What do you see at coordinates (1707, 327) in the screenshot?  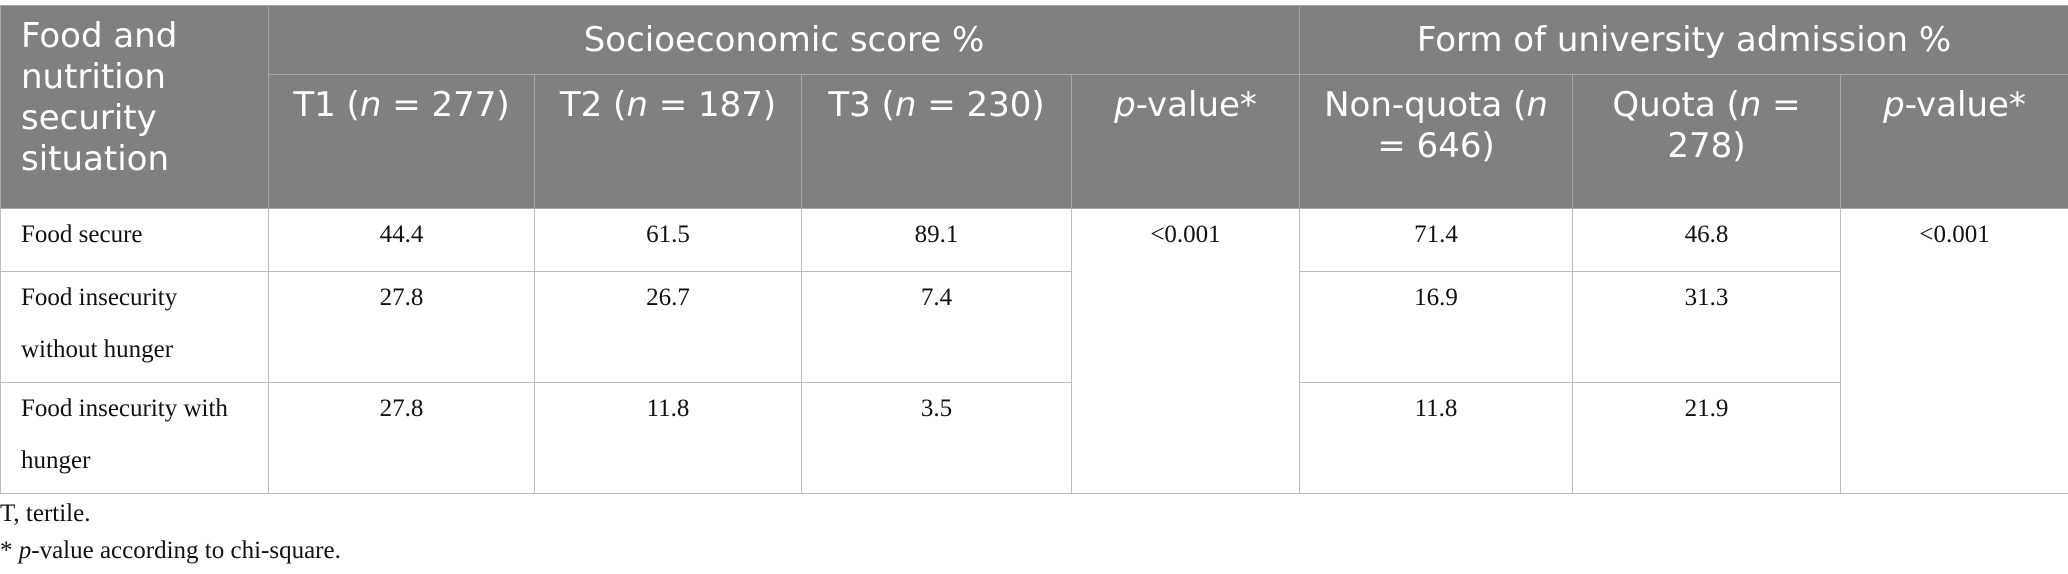 I see `value-cell: 31.3` at bounding box center [1707, 327].